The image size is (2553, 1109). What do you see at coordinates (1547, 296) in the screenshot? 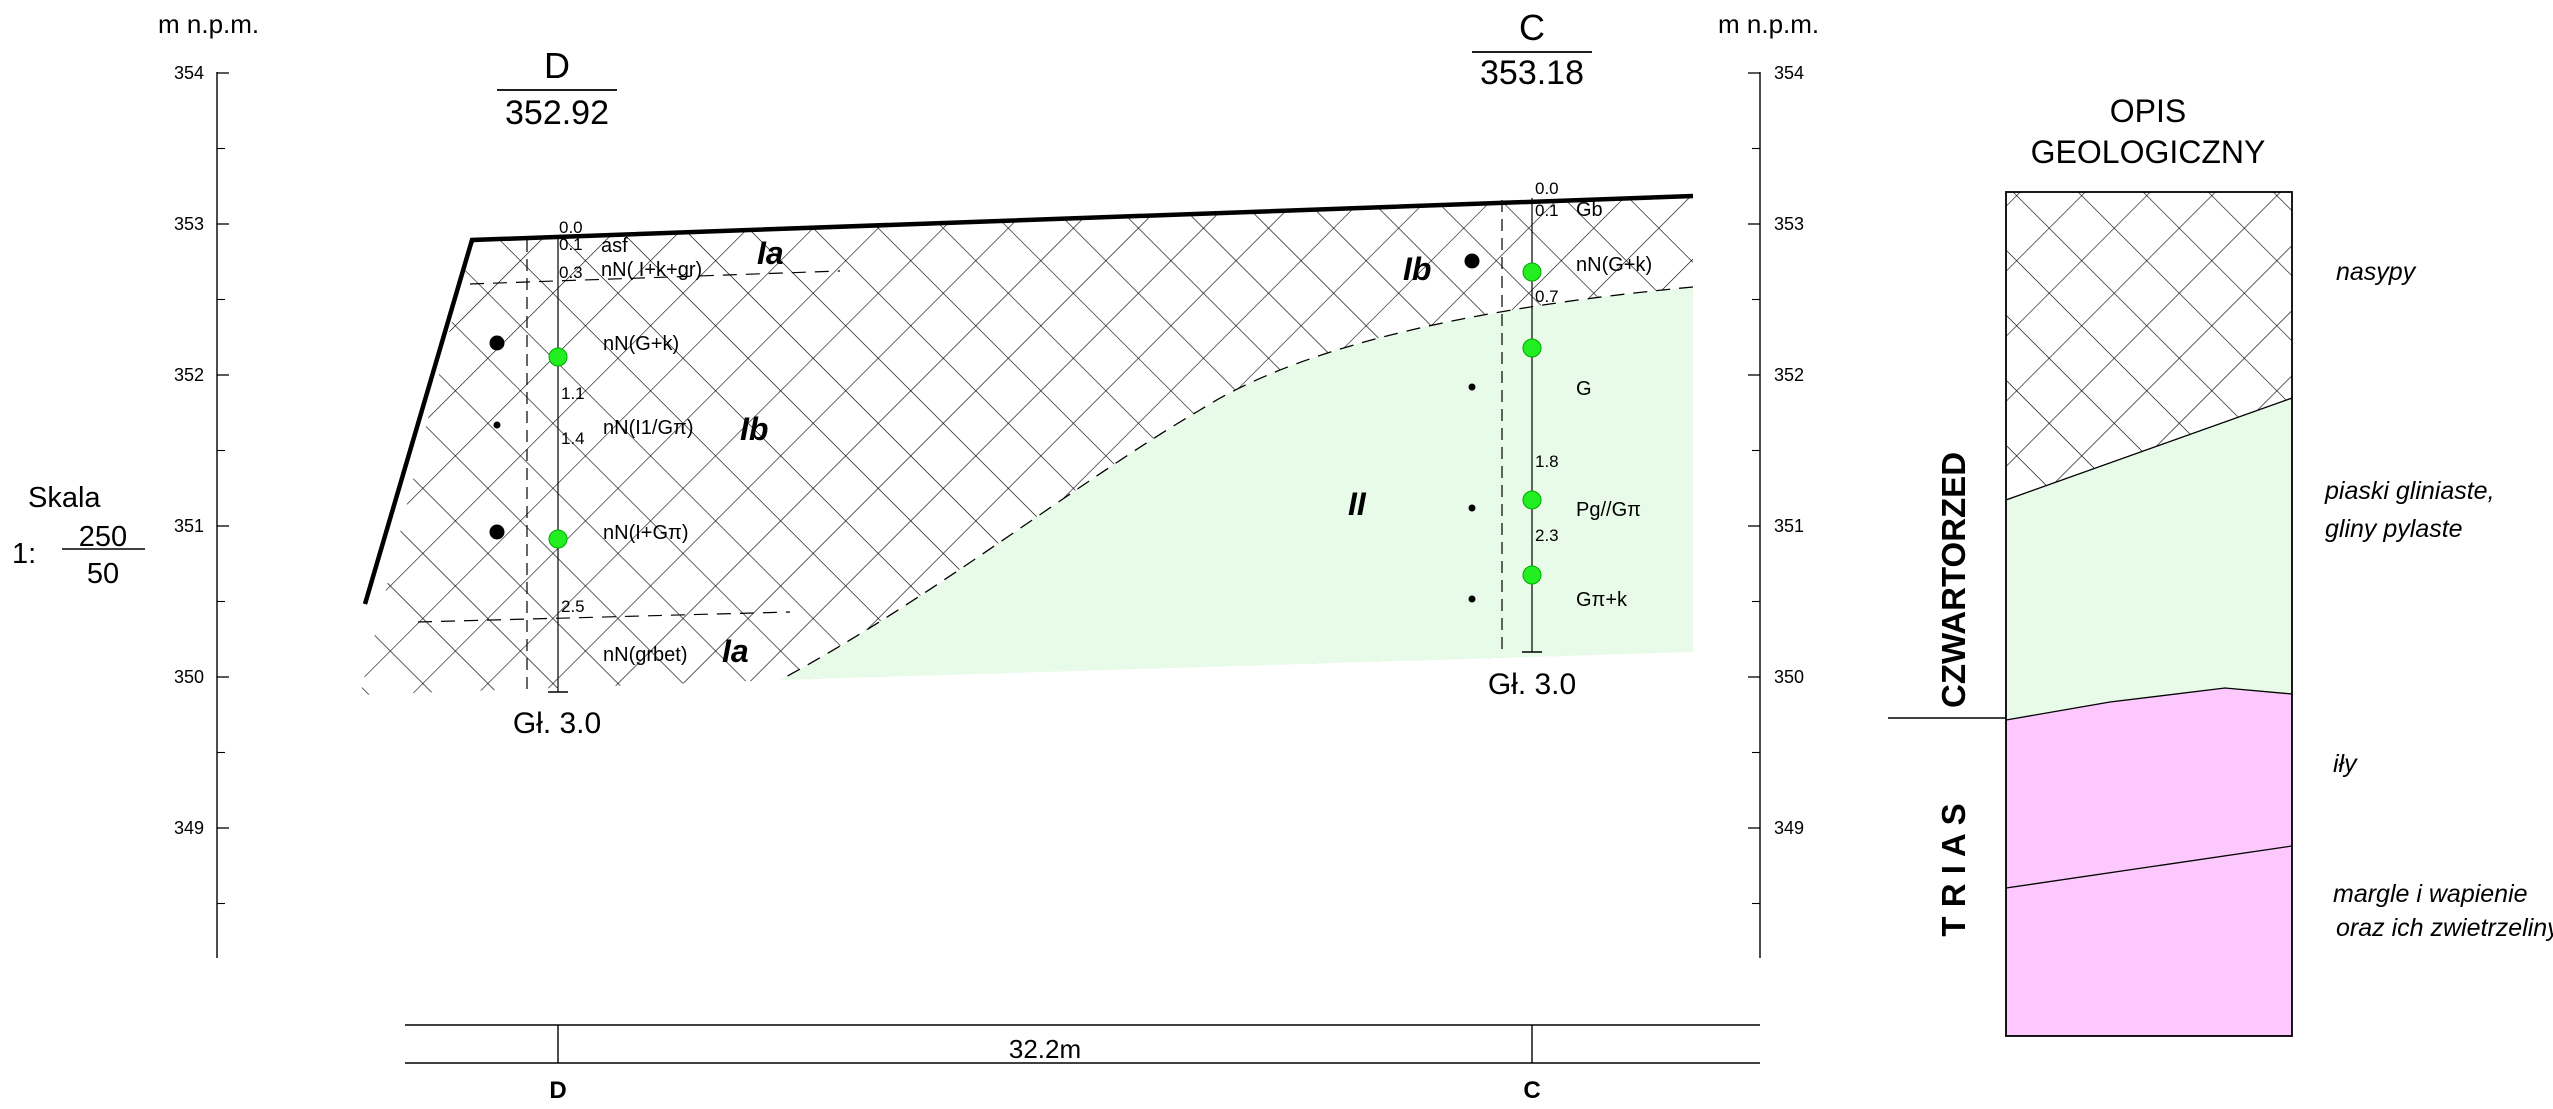
I see `borehole-c-depth-2: 0.7` at bounding box center [1547, 296].